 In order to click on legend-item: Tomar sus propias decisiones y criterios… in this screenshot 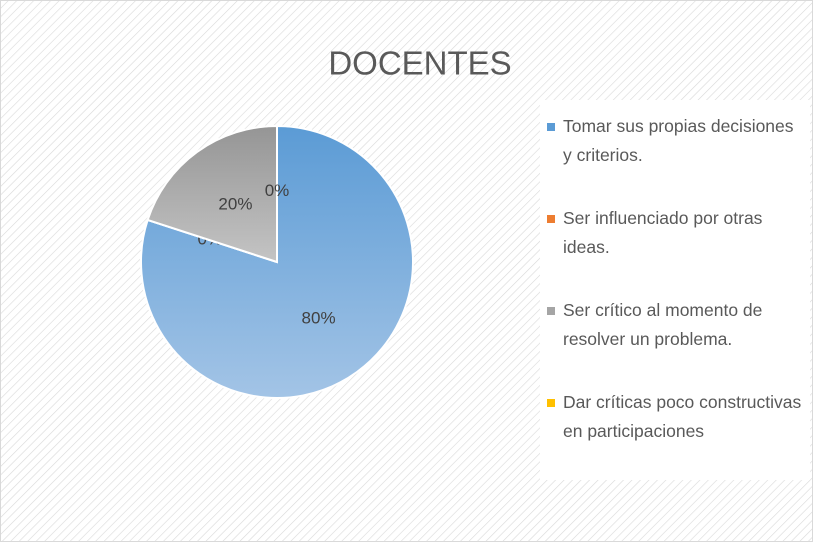, I will do `click(676, 141)`.